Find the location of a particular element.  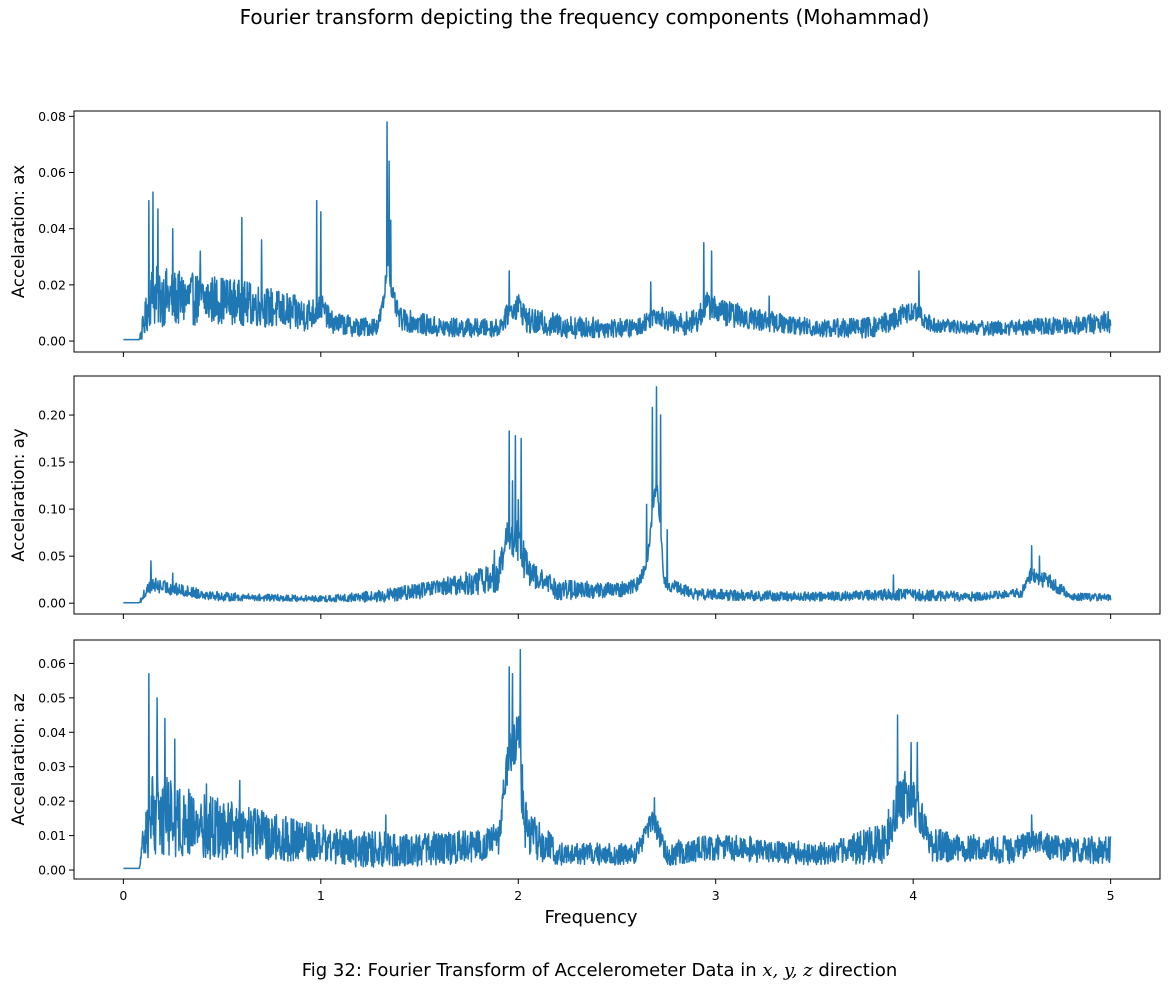

y-axis-label-2: Accelaration: ay is located at coordinates (18, 494).